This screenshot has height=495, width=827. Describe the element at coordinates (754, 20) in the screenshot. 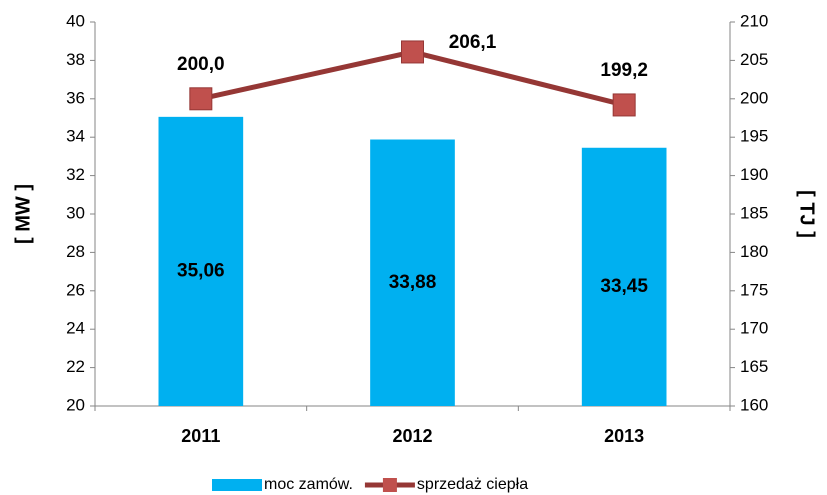

I see `y2-tick-label: 210` at that location.